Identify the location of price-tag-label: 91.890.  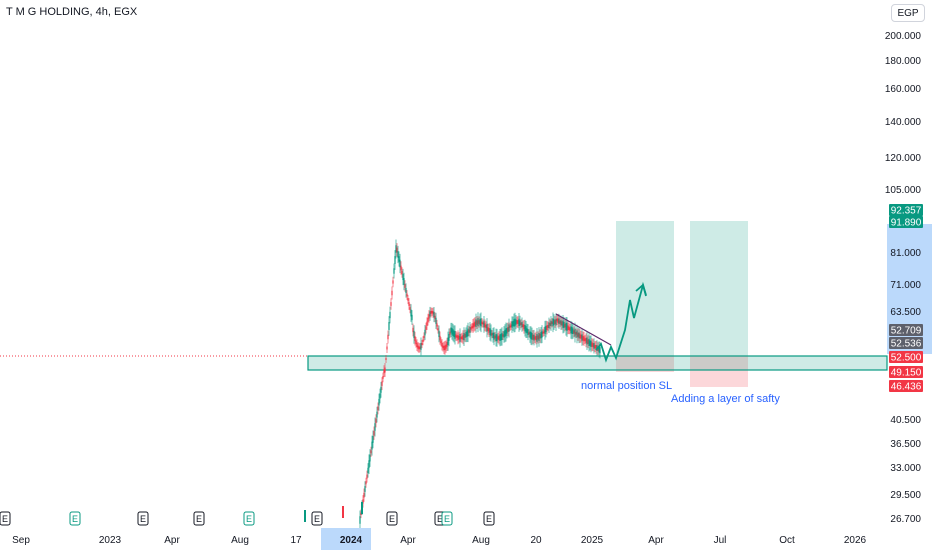
(906, 223).